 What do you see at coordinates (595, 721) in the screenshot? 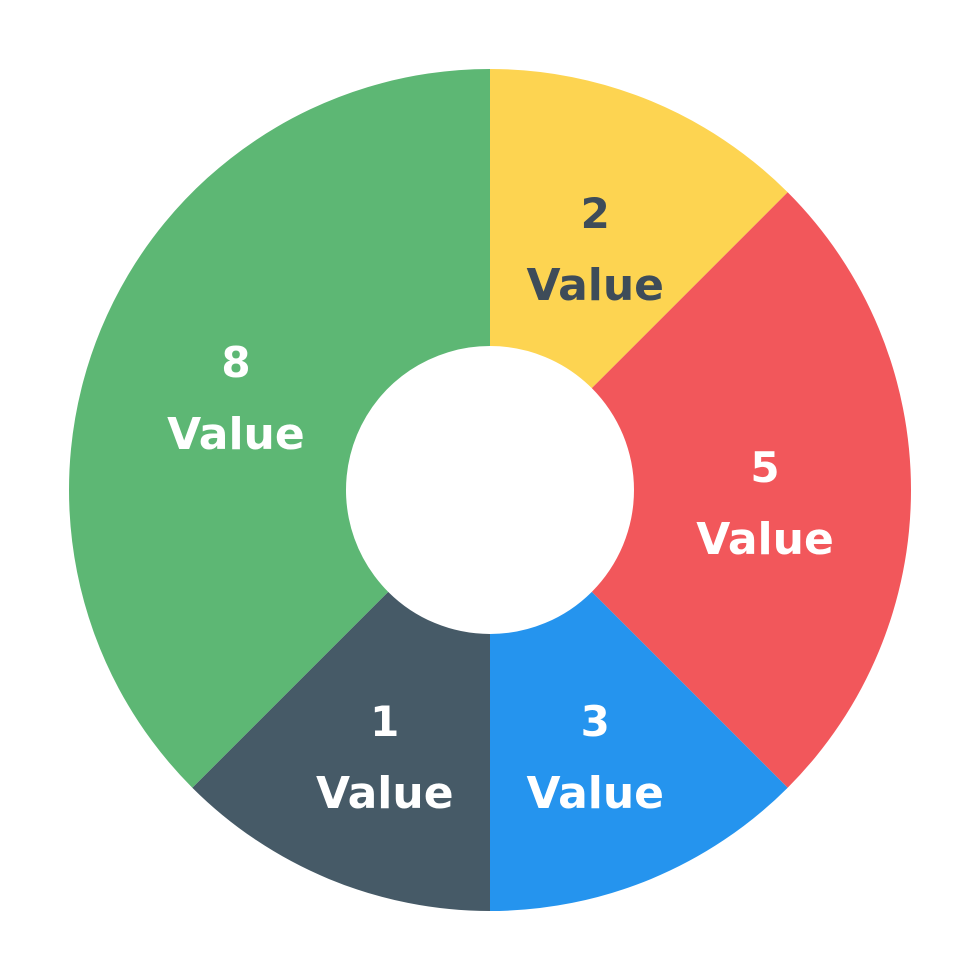
I see `slice-number-label: 3` at bounding box center [595, 721].